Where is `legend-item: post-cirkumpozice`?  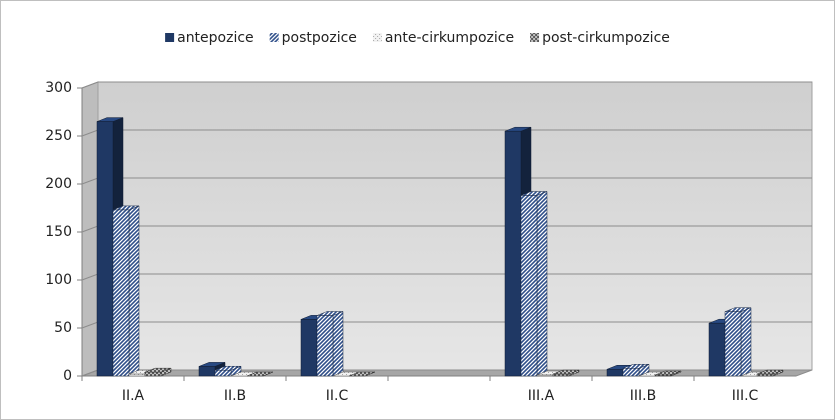 legend-item: post-cirkumpozice is located at coordinates (600, 38).